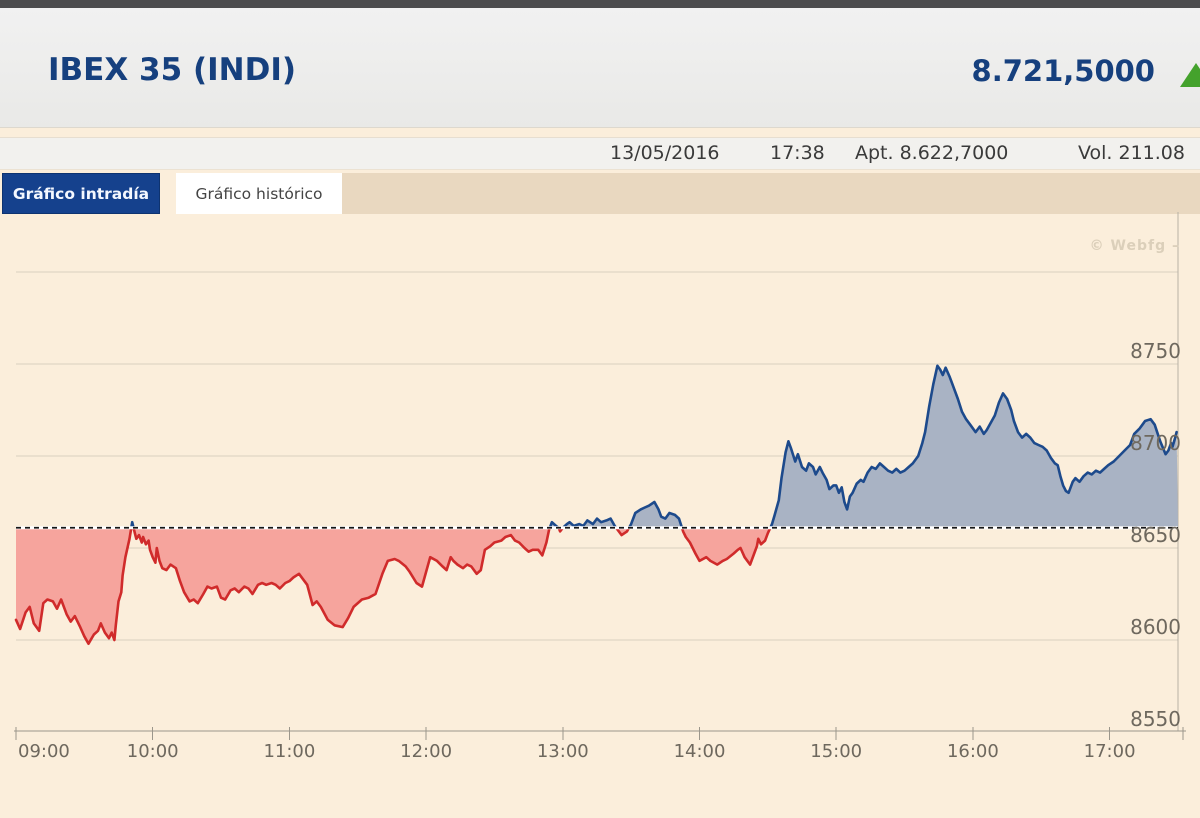 Image resolution: width=1200 pixels, height=818 pixels. Describe the element at coordinates (700, 751) in the screenshot. I see `x-axis-label: 14:00` at that location.